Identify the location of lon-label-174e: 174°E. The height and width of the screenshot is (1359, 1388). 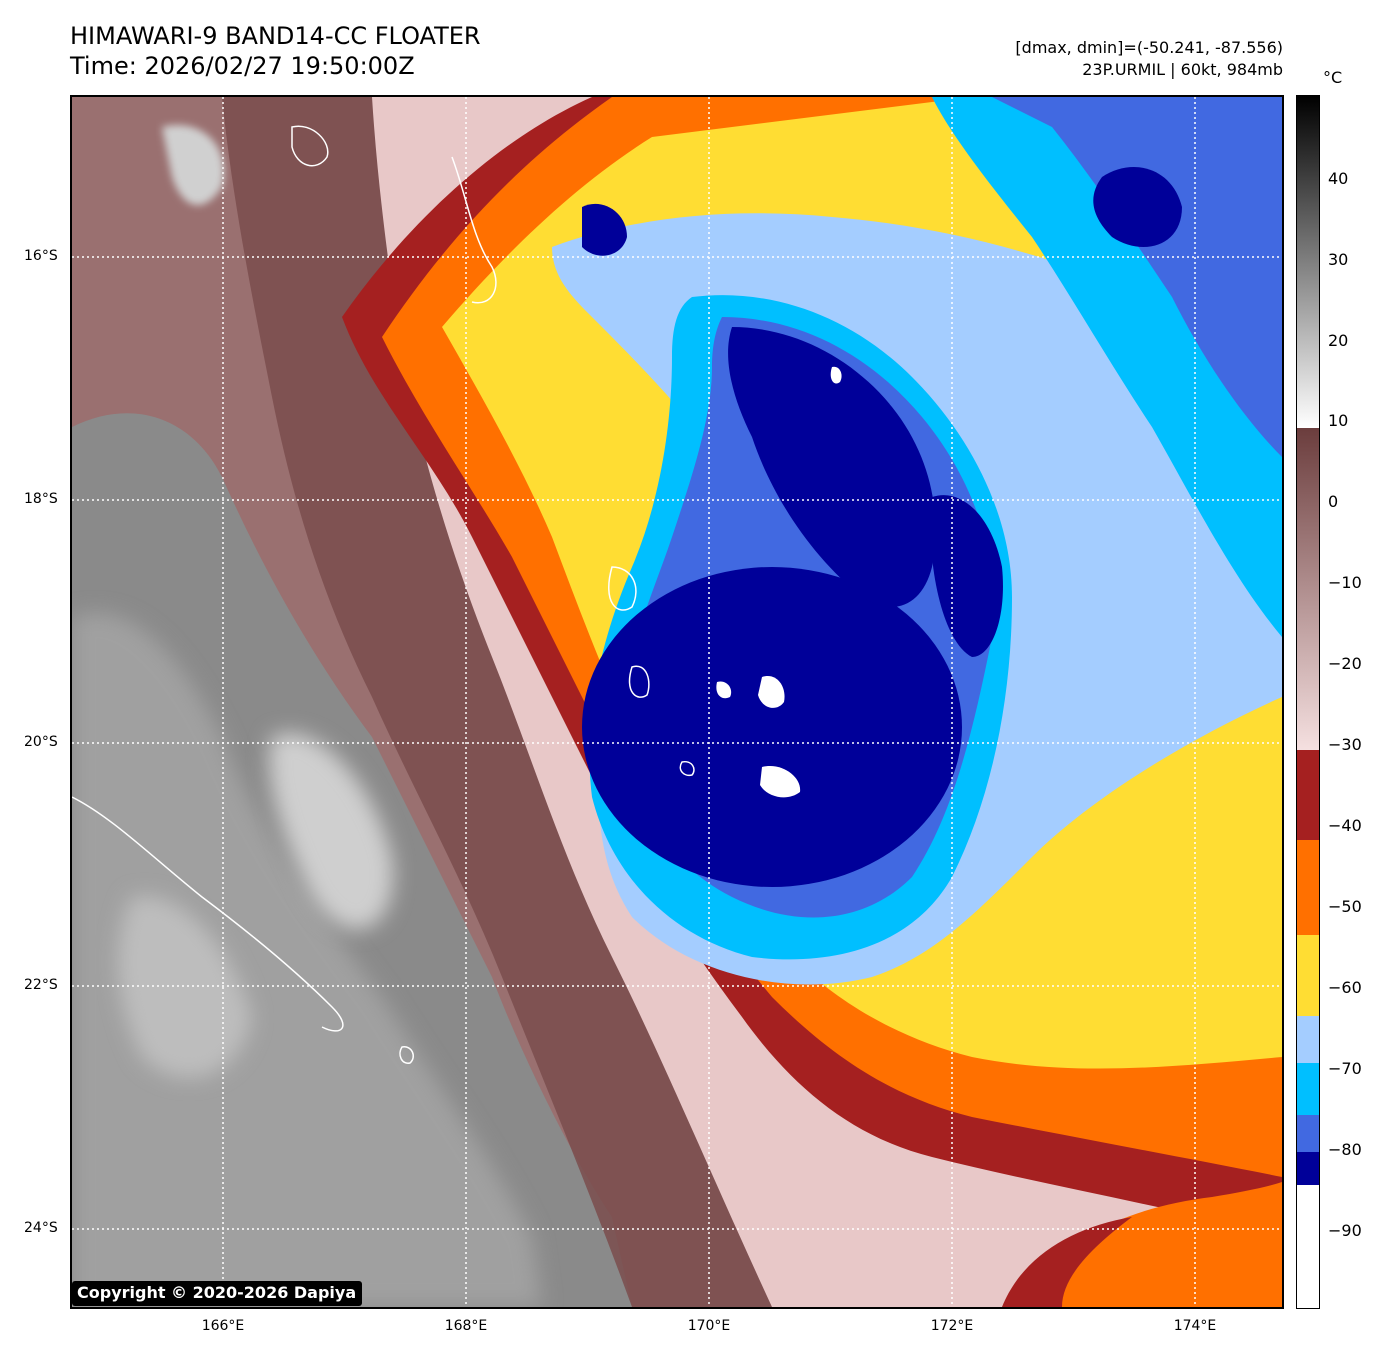
(1195, 1326).